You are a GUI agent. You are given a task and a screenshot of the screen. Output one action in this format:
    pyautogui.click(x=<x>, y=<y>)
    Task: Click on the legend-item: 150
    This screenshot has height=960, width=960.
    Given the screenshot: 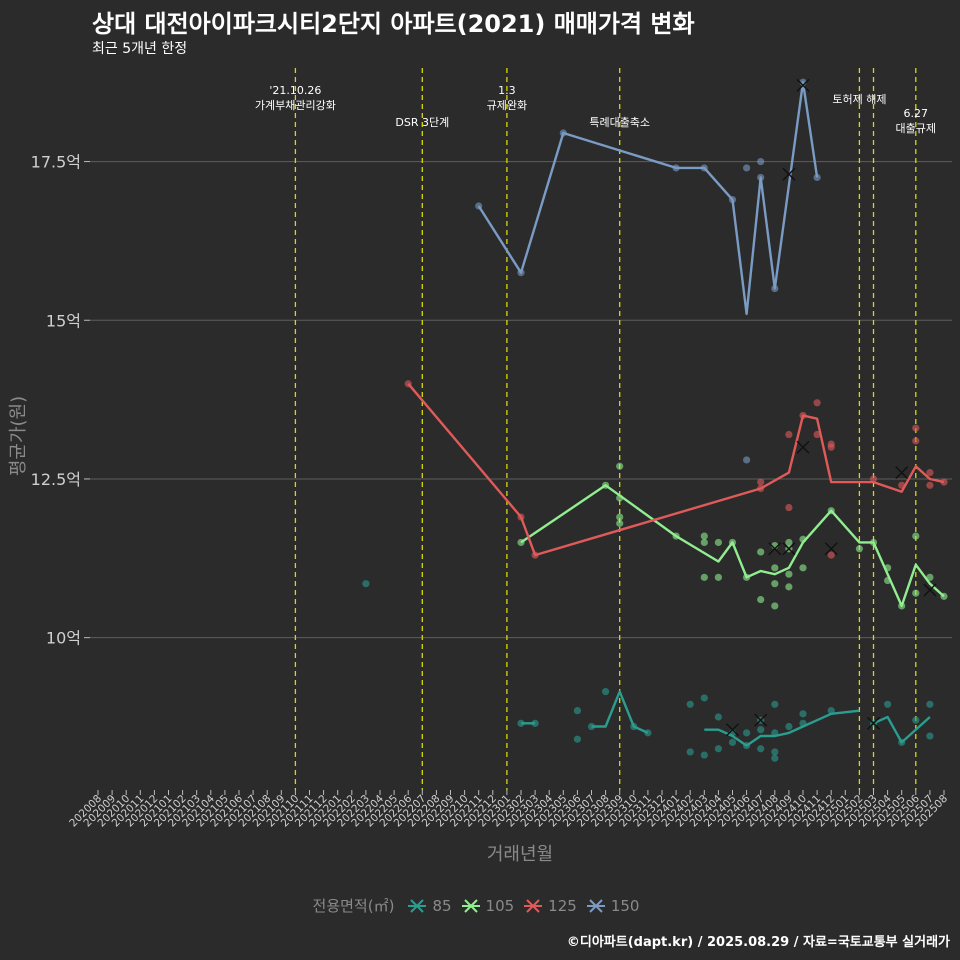 What is the action you would take?
    pyautogui.click(x=612, y=905)
    